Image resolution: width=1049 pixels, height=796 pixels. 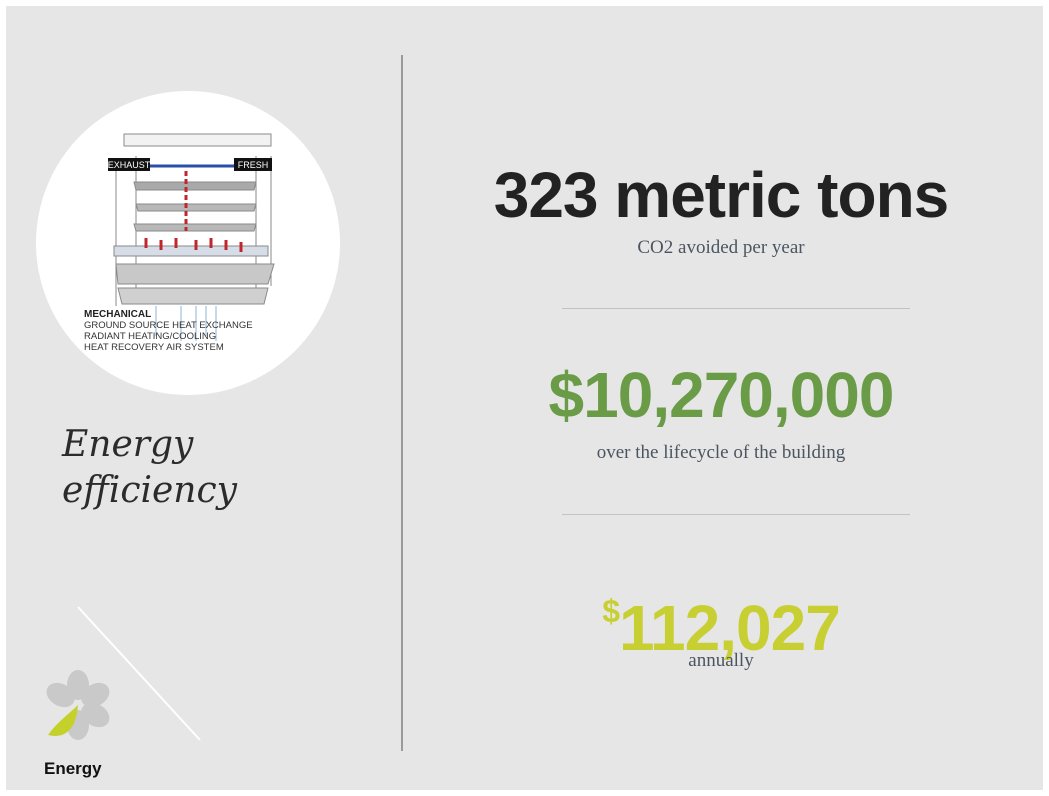 I want to click on section-title: efficiency, so click(x=149, y=490).